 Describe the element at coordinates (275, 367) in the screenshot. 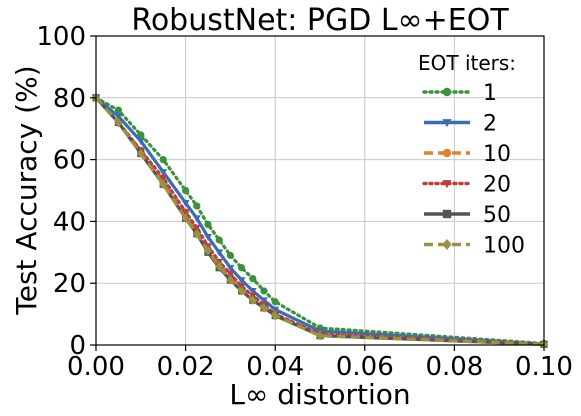

I see `x-tick-label: 0.04` at that location.